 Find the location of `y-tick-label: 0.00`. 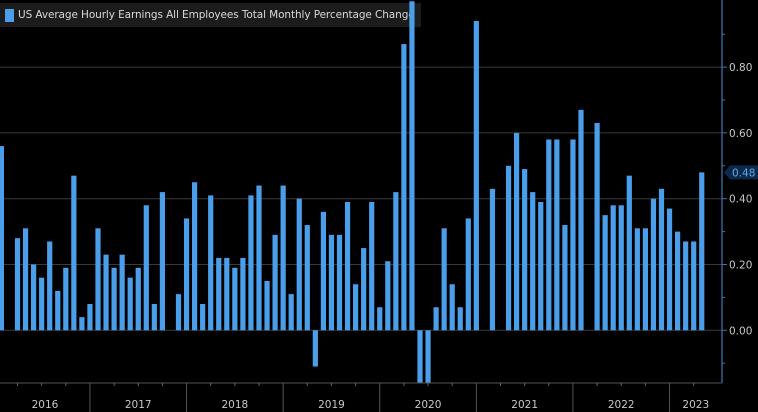

y-tick-label: 0.00 is located at coordinates (740, 331).